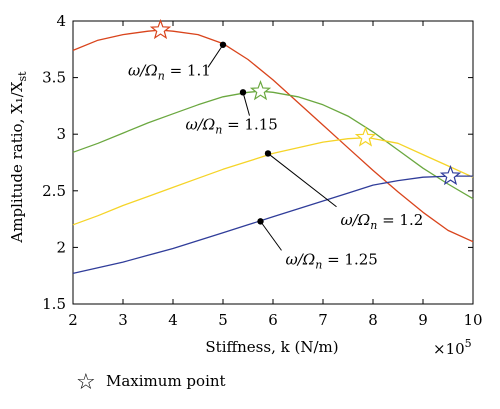 The width and height of the screenshot is (500, 409). Describe the element at coordinates (323, 320) in the screenshot. I see `x-tick-label: 7` at that location.